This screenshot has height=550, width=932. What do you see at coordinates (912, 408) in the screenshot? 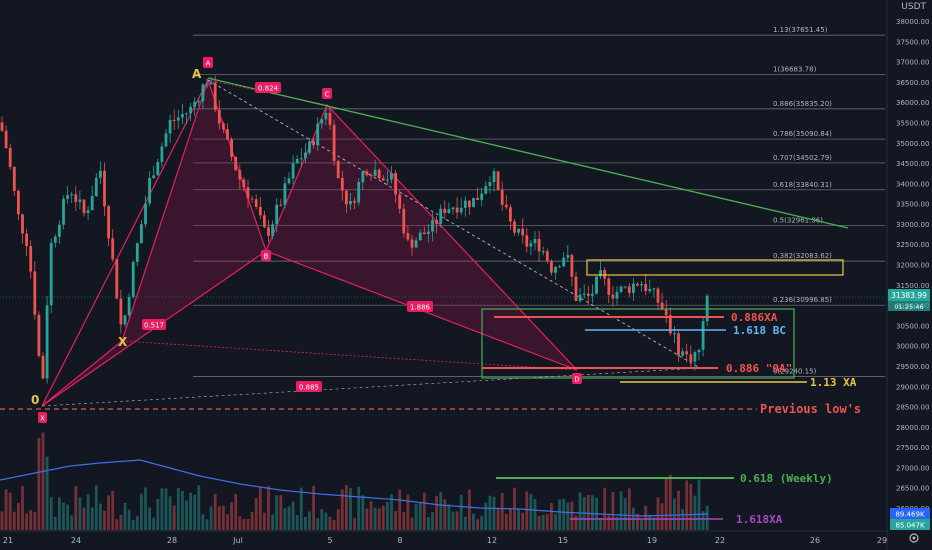
I see `price-tick: 28500.00` at bounding box center [912, 408].